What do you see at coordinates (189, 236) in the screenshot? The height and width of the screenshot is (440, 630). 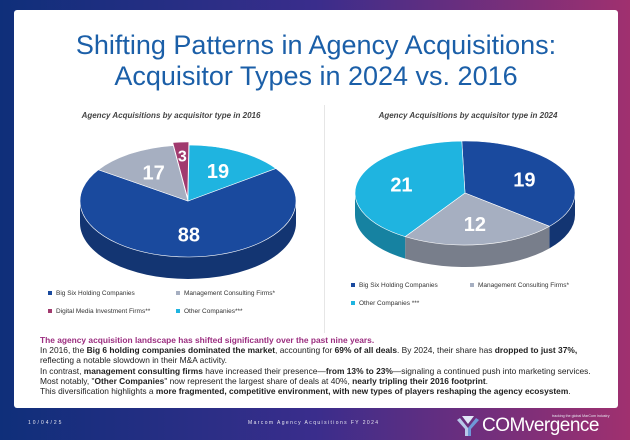 I see `data-label-big-six-holding-companies: 88` at bounding box center [189, 236].